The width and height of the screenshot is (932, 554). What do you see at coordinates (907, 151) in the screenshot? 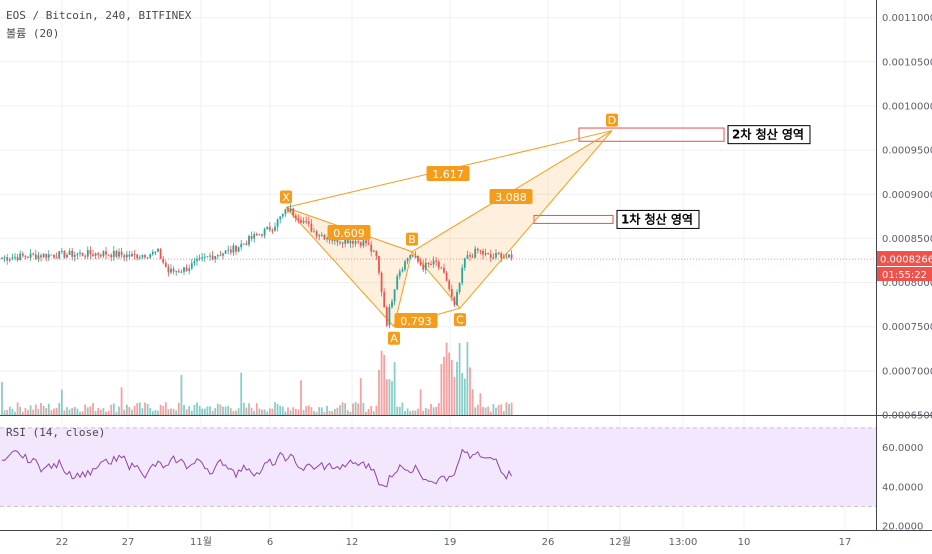
I see `price-tick-label: 0.00095000` at bounding box center [907, 151].